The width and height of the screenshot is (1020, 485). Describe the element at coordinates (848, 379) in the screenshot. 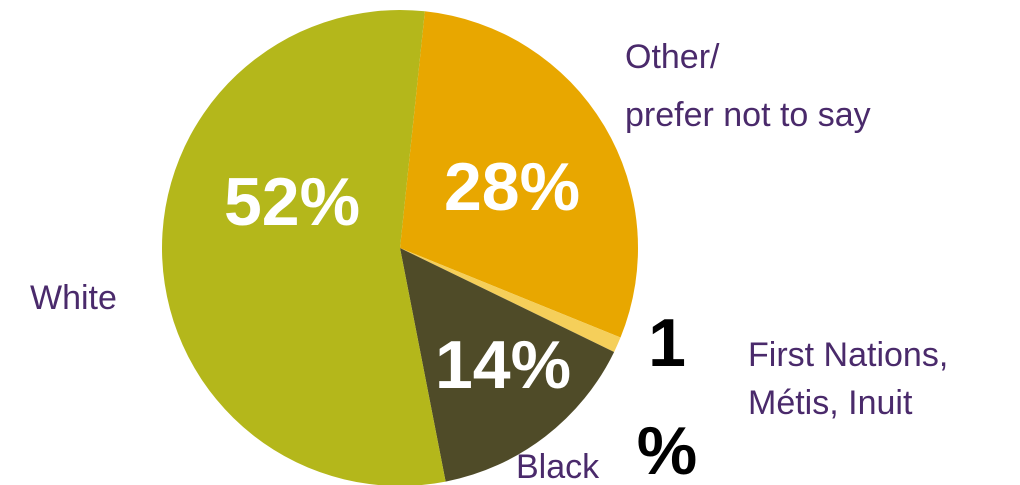

I see `category-label: First Nations, Métis, Inuit` at that location.